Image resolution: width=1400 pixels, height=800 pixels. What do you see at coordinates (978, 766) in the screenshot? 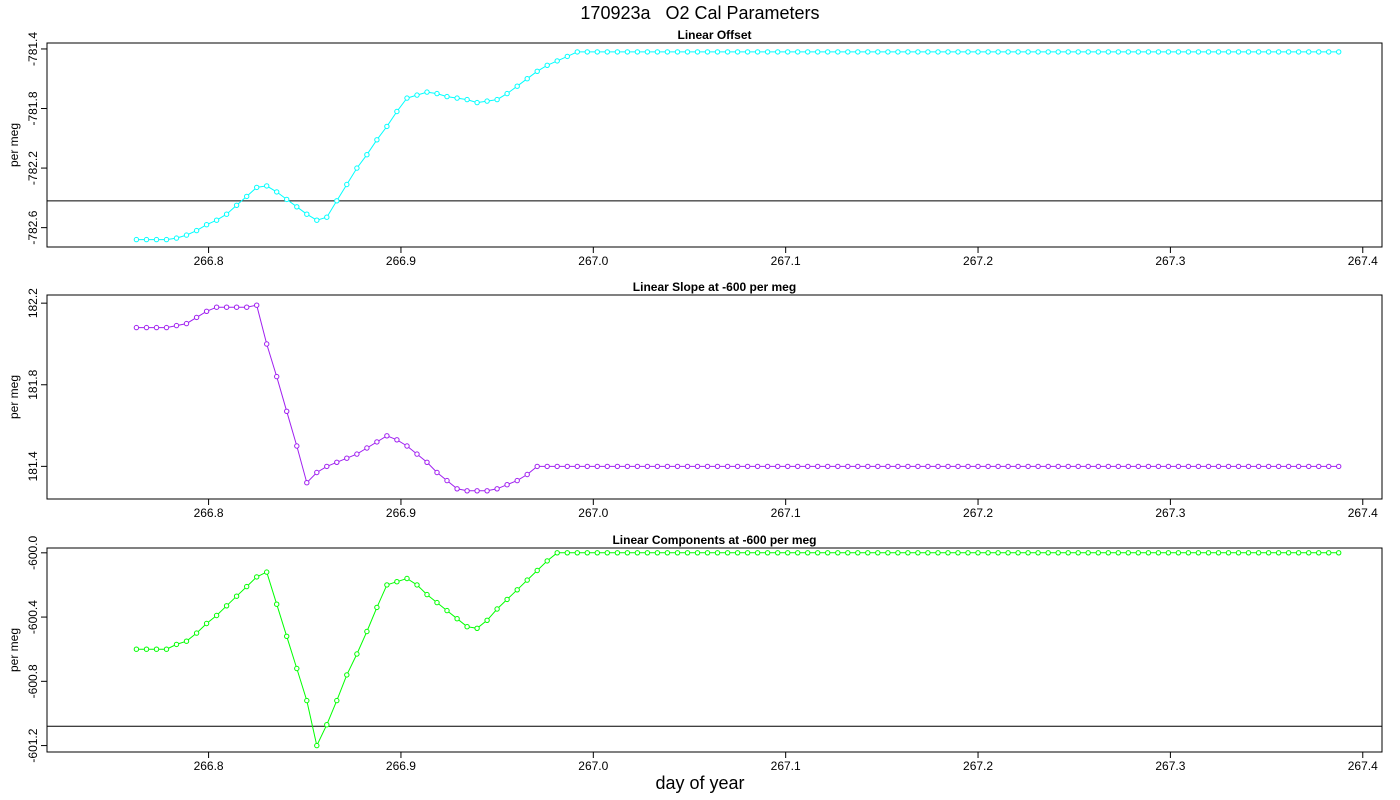
I see `x-tick-label: 267.2` at bounding box center [978, 766].